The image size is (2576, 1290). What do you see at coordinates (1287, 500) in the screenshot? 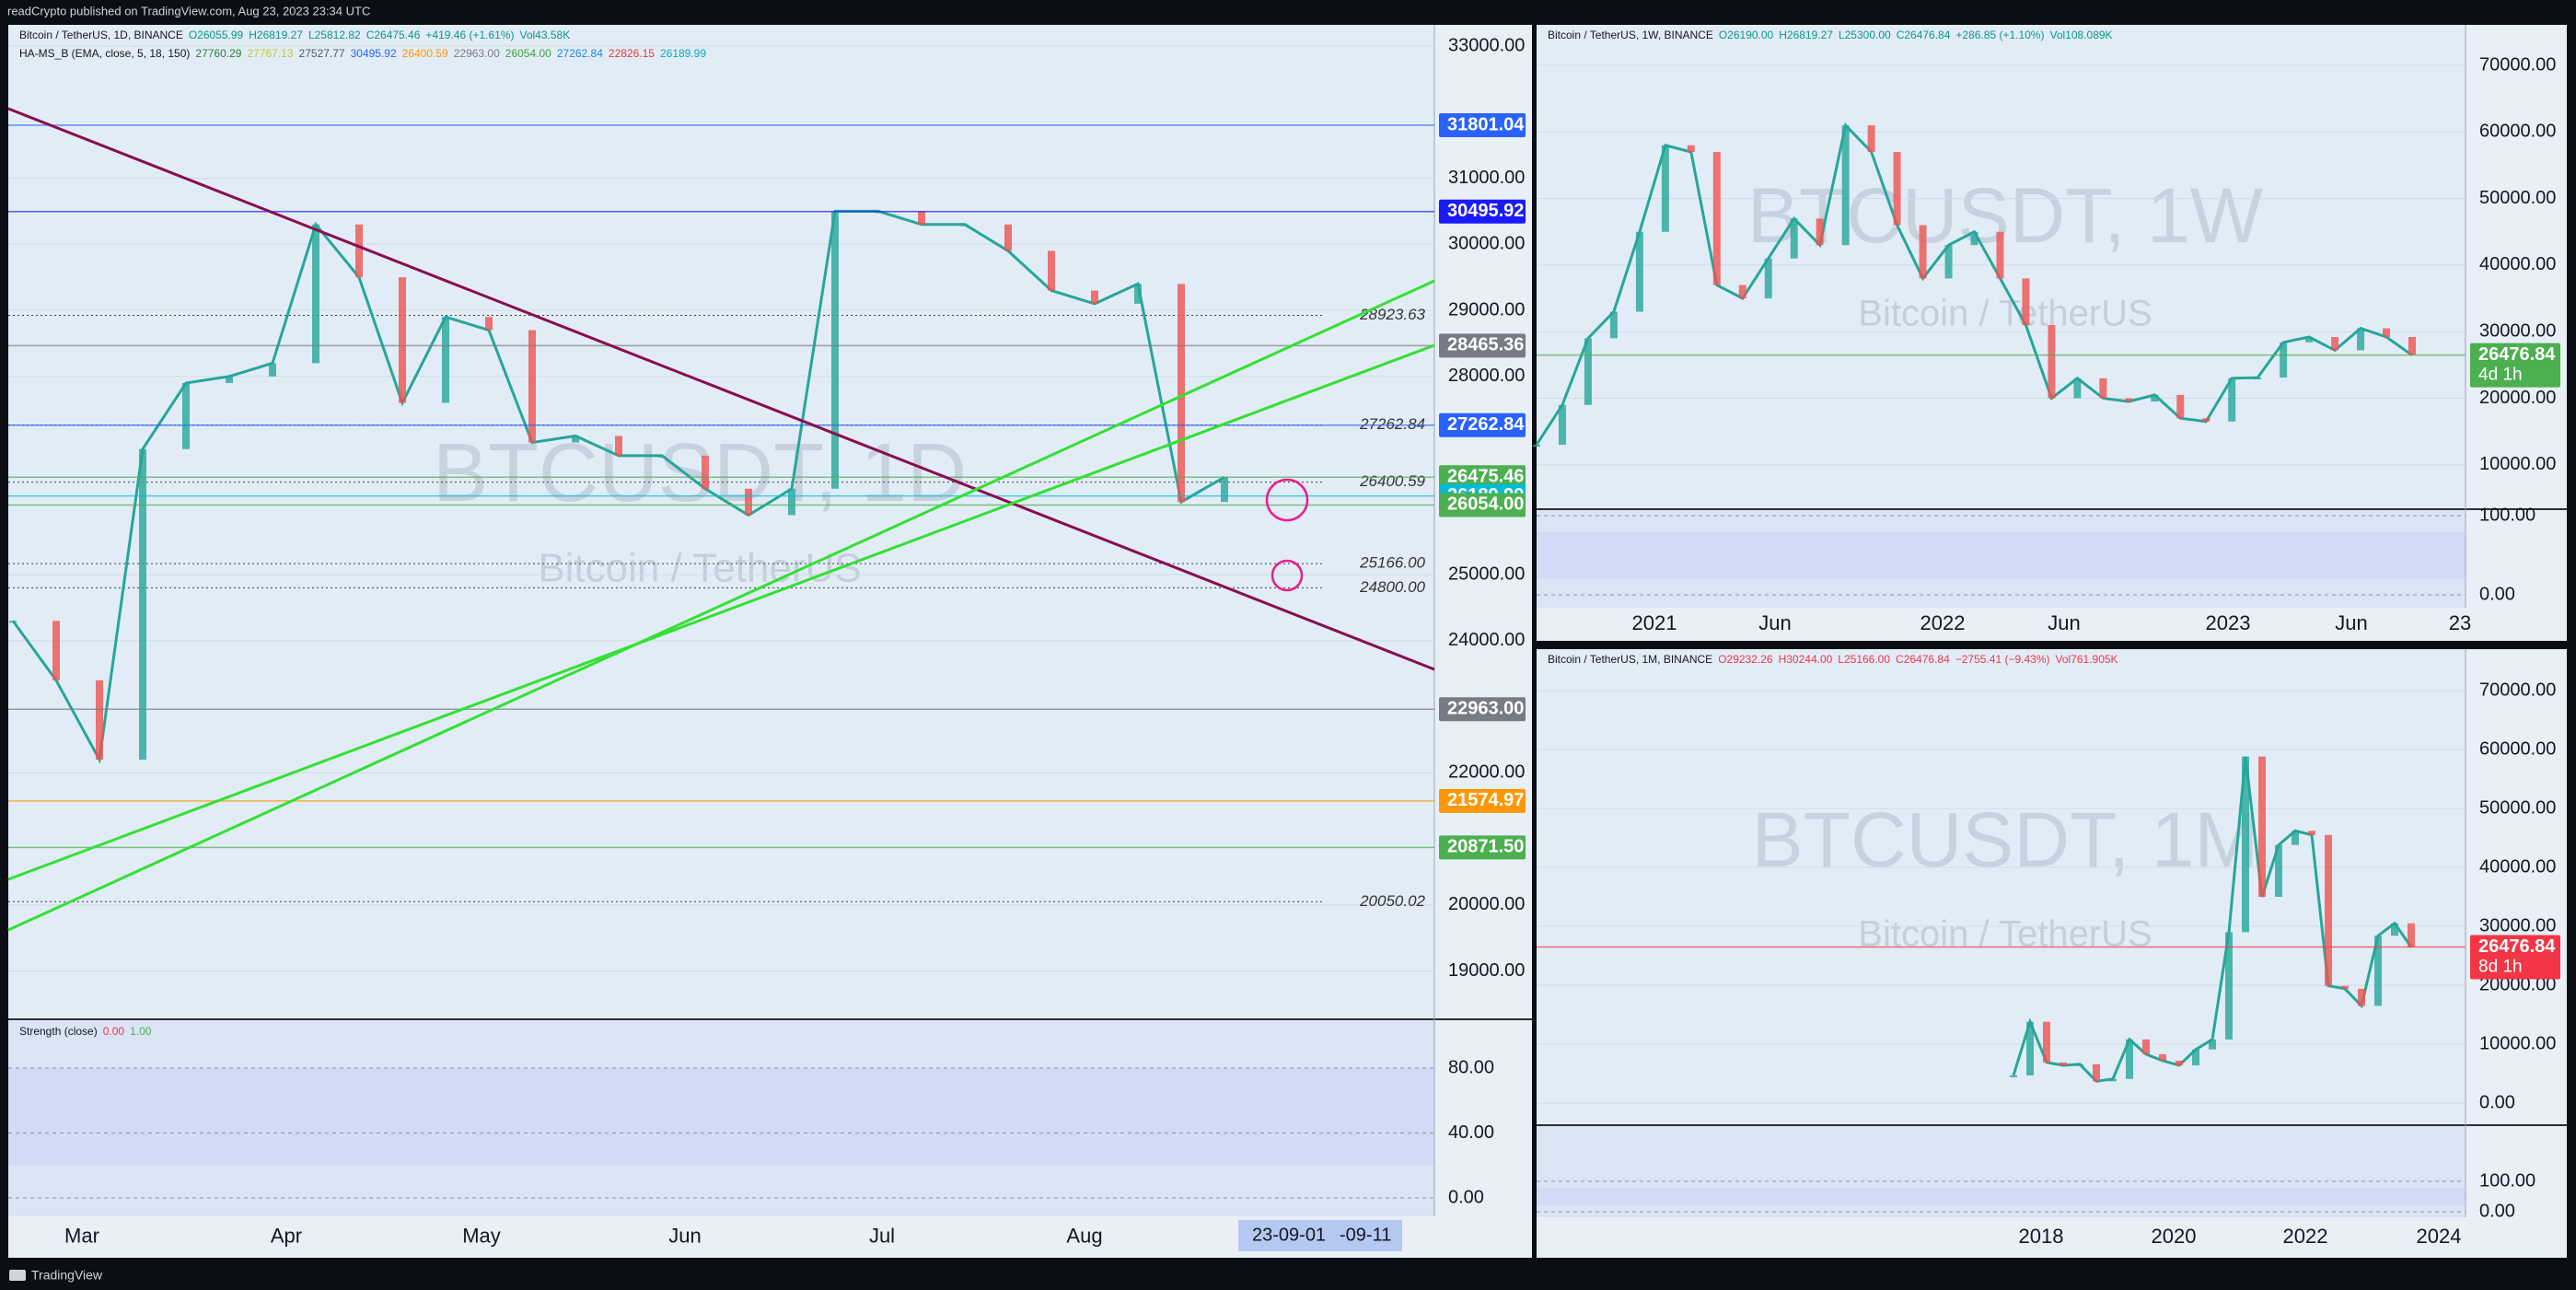
I see `marker-circle` at bounding box center [1287, 500].